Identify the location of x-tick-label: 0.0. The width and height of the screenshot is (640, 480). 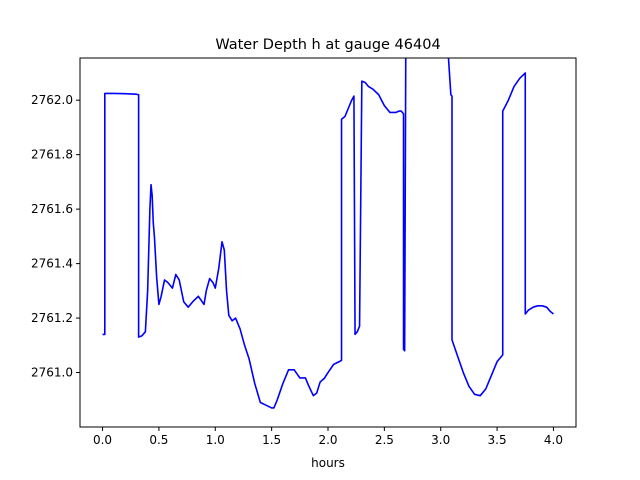
(102, 440).